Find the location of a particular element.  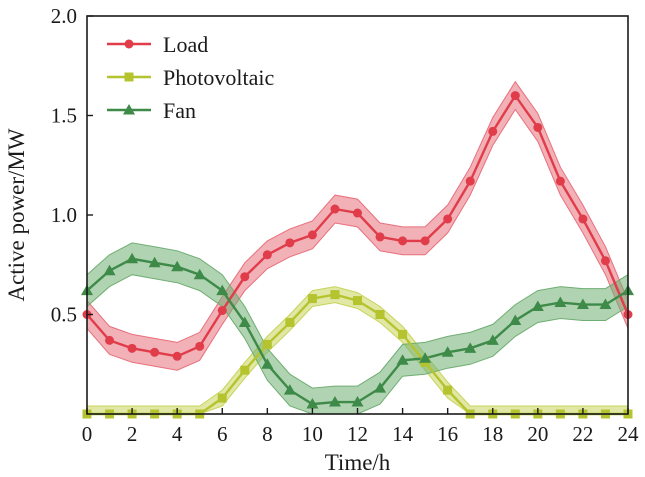

x-tick-label: 8 is located at coordinates (267, 434).